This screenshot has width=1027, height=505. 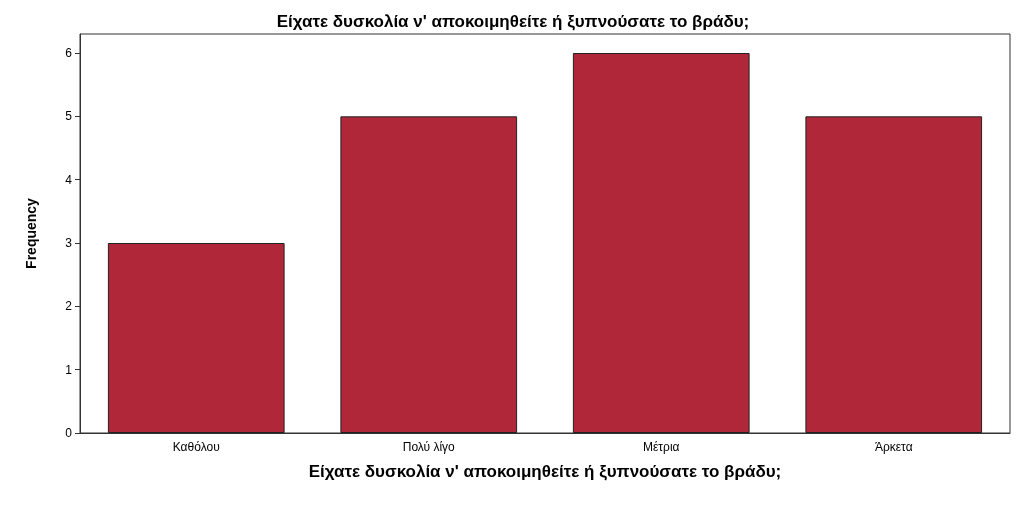 I want to click on y-tick-label: 3, so click(x=69, y=243).